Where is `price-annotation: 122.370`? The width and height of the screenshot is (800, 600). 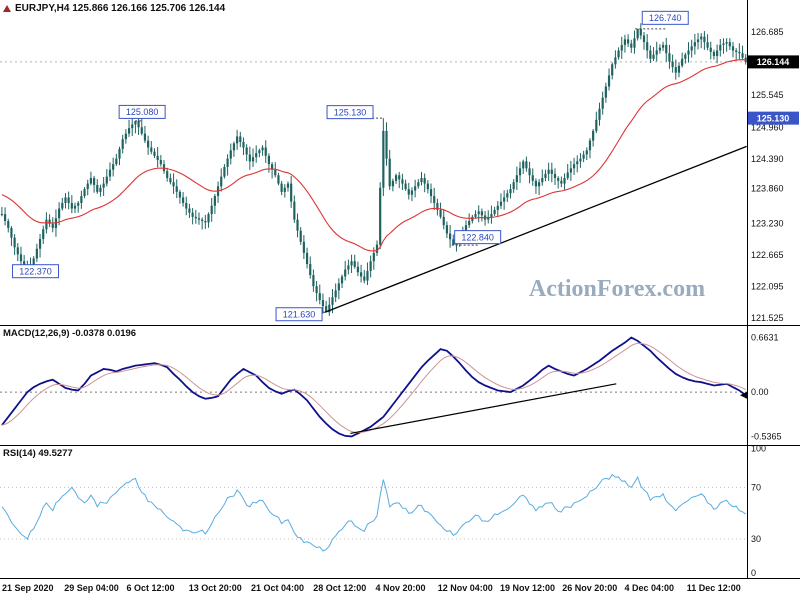
price-annotation: 122.370 is located at coordinates (36, 271).